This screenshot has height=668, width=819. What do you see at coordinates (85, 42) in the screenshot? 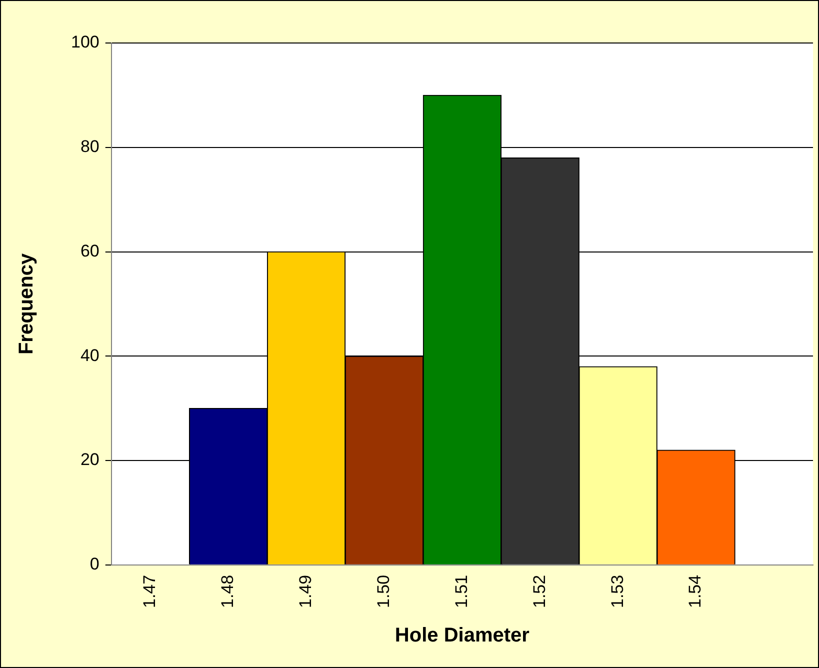
I see `y-tick-label: 100` at bounding box center [85, 42].